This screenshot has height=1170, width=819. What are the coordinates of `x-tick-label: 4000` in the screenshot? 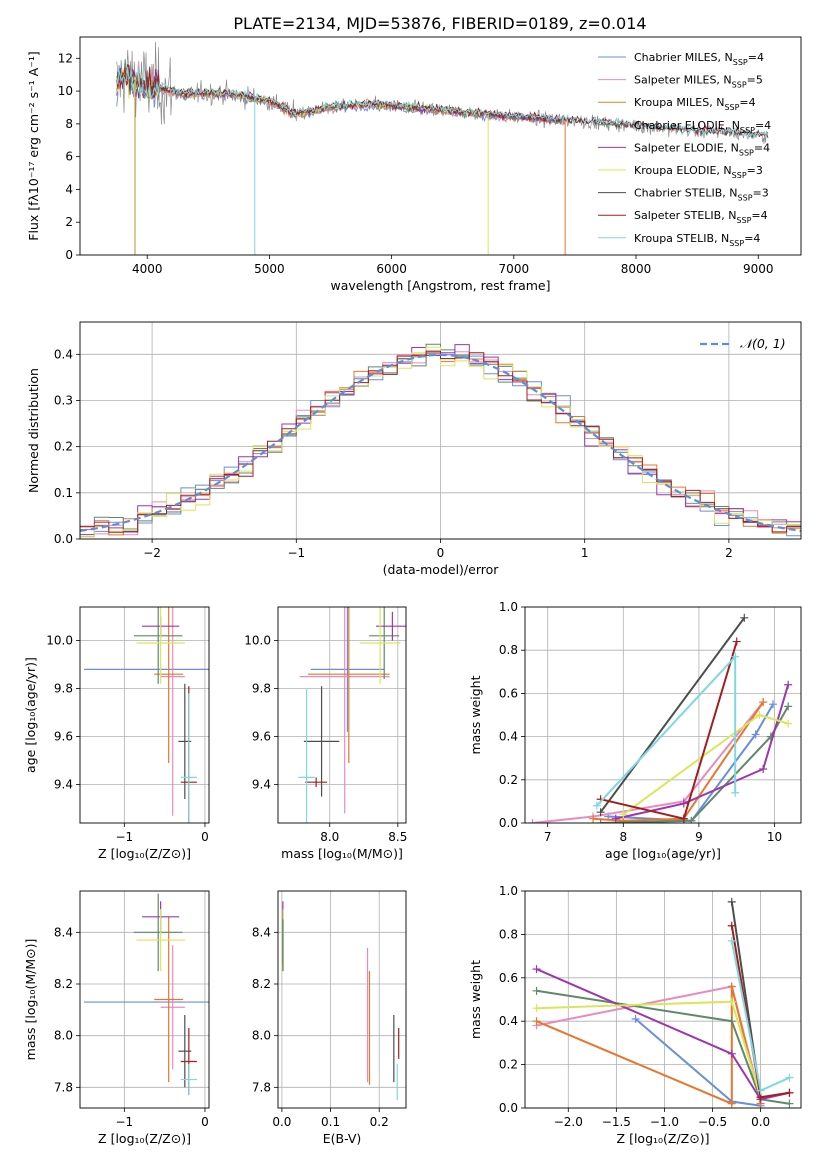 It's located at (147, 269).